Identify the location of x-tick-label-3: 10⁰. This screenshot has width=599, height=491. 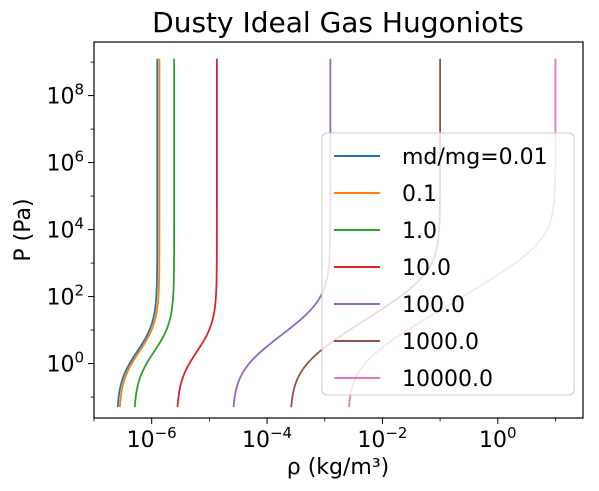
(498, 438).